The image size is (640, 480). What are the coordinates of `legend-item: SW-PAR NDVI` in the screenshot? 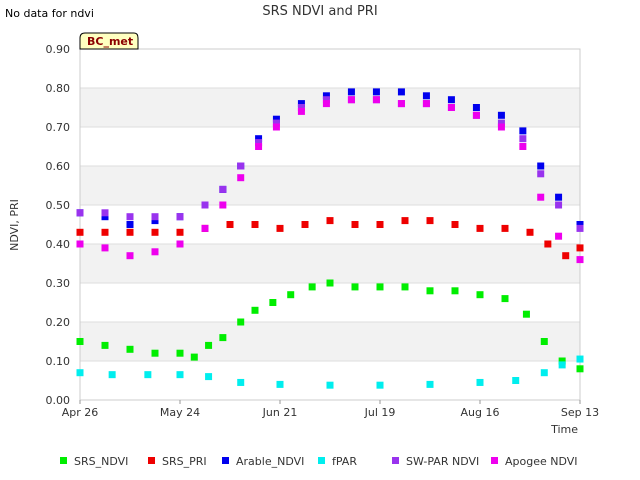 It's located at (435, 461).